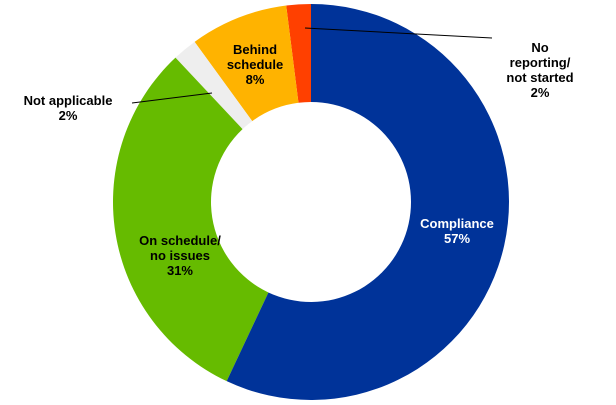 This screenshot has height=405, width=616. Describe the element at coordinates (68, 100) in the screenshot. I see `category-label: Not applicable` at that location.